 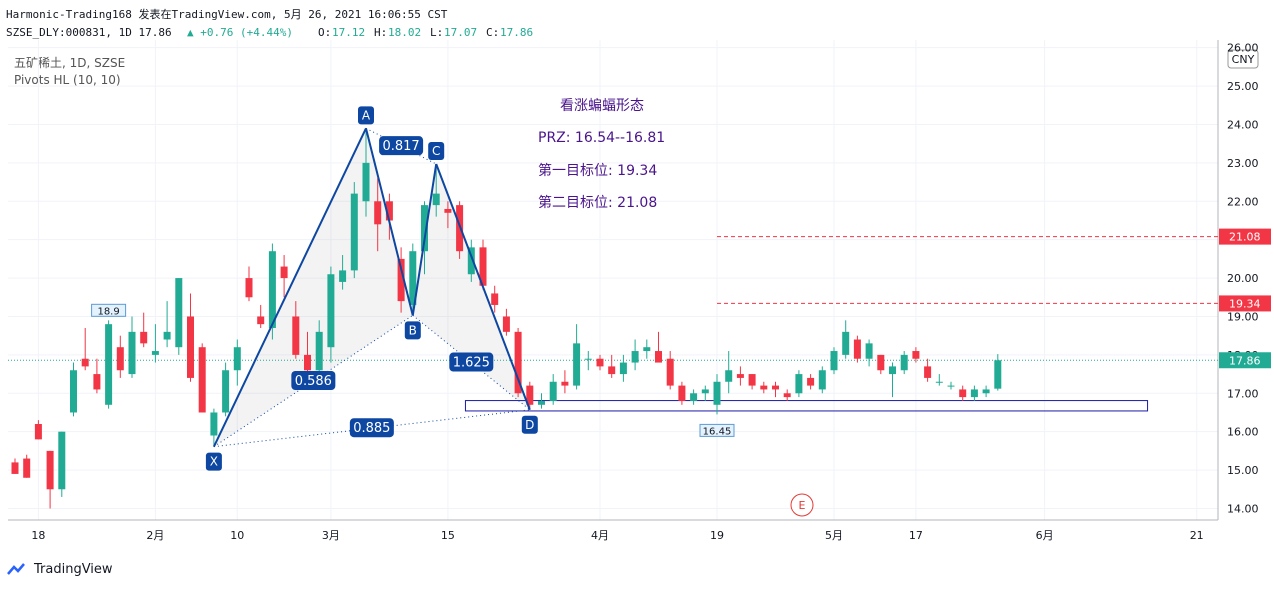 I want to click on pivot-label: 16.45, so click(x=717, y=431).